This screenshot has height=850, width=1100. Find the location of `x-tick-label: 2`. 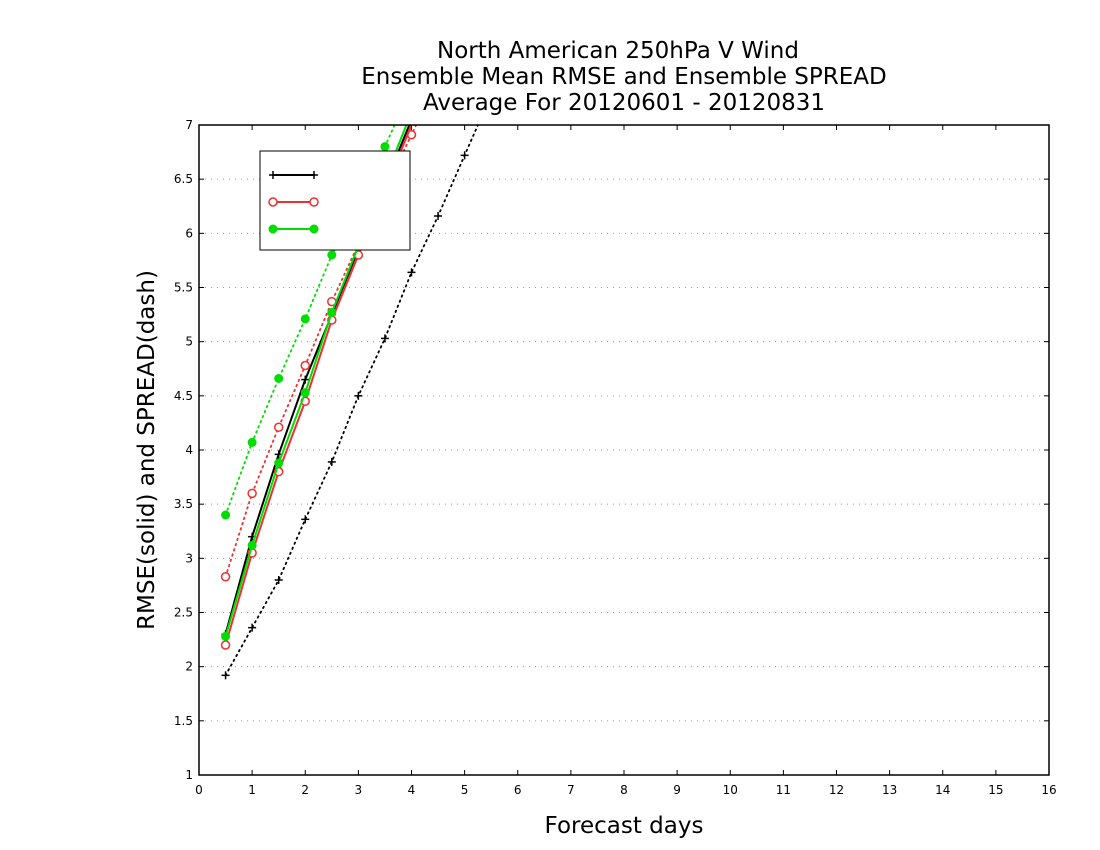

x-tick-label: 2 is located at coordinates (305, 790).